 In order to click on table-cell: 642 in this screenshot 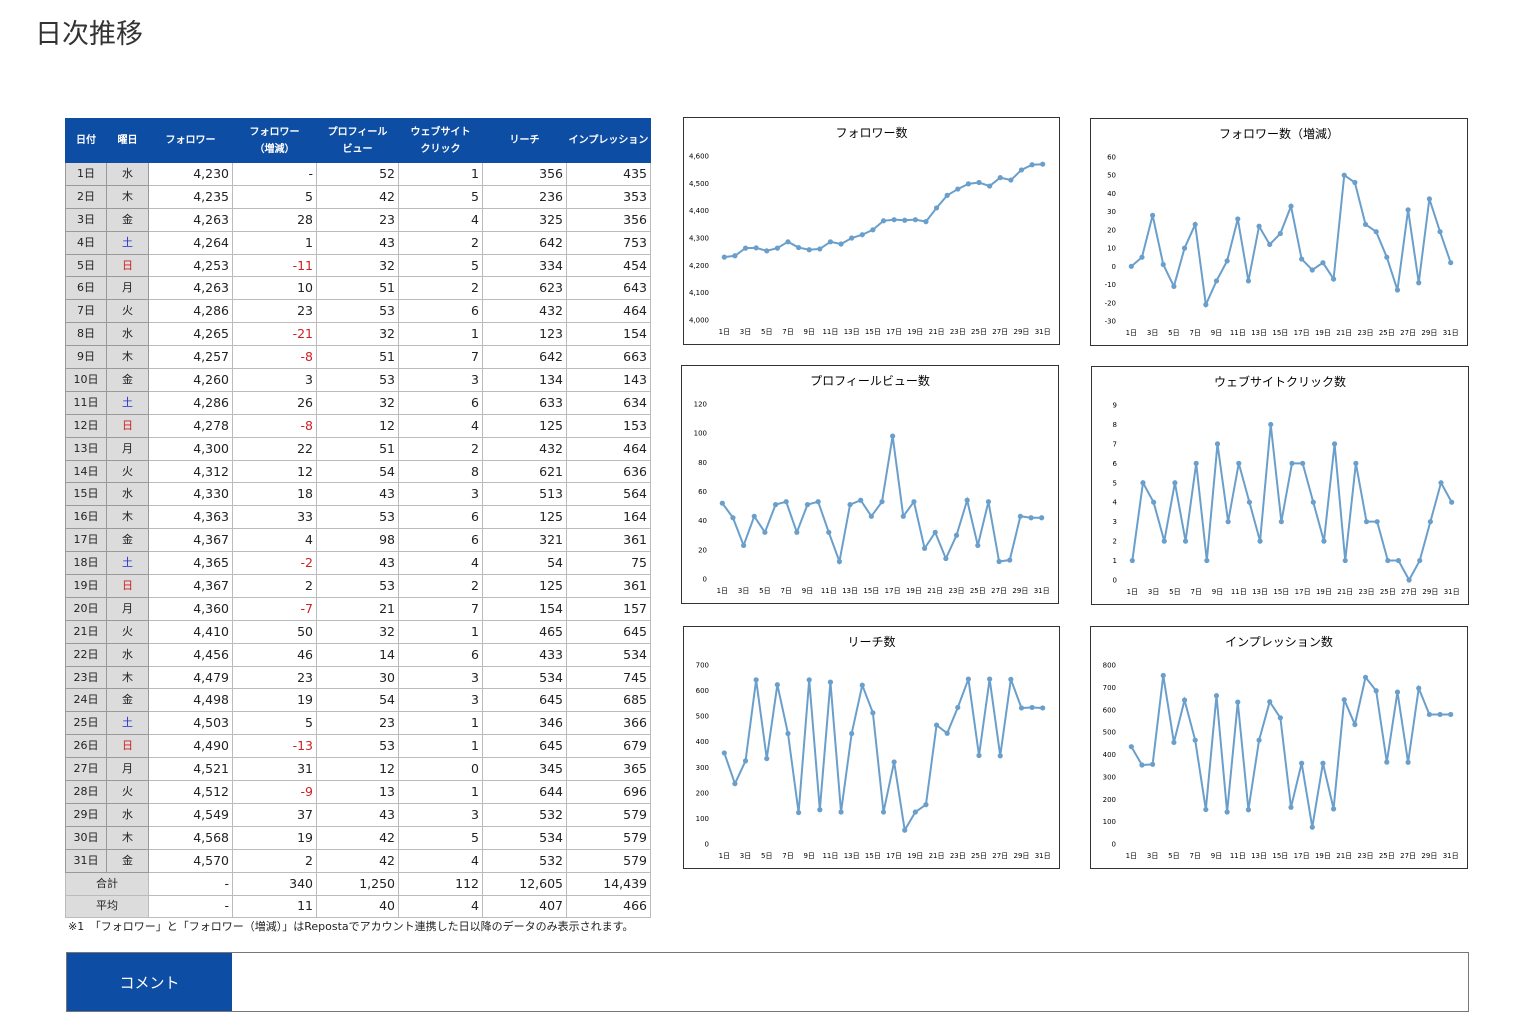, I will do `click(524, 242)`.